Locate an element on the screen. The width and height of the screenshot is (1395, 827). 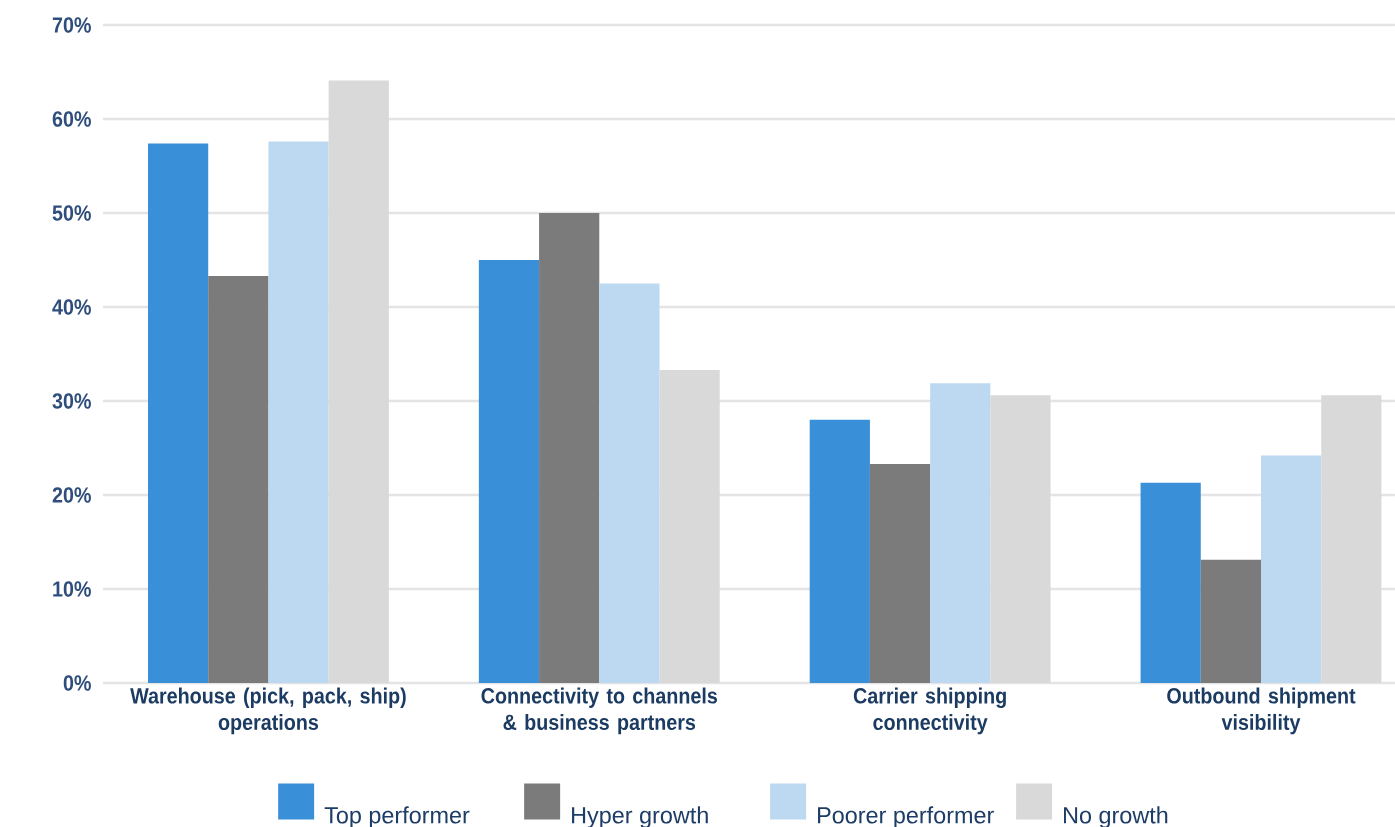
x-tick-label: Outbound shipment visibility is located at coordinates (1261, 711).